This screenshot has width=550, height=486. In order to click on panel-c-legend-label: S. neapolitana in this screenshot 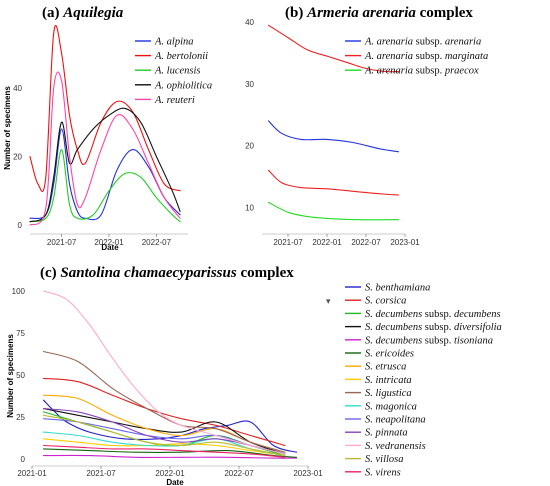, I will do `click(395, 420)`.